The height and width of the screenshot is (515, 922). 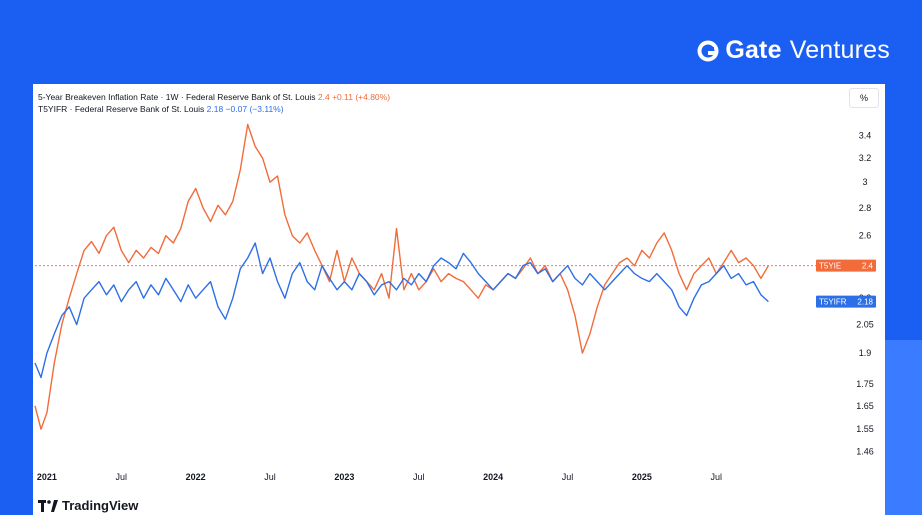 What do you see at coordinates (254, 109) in the screenshot?
I see `legend-change-t5yifr: −0.07 (−3.11%)` at bounding box center [254, 109].